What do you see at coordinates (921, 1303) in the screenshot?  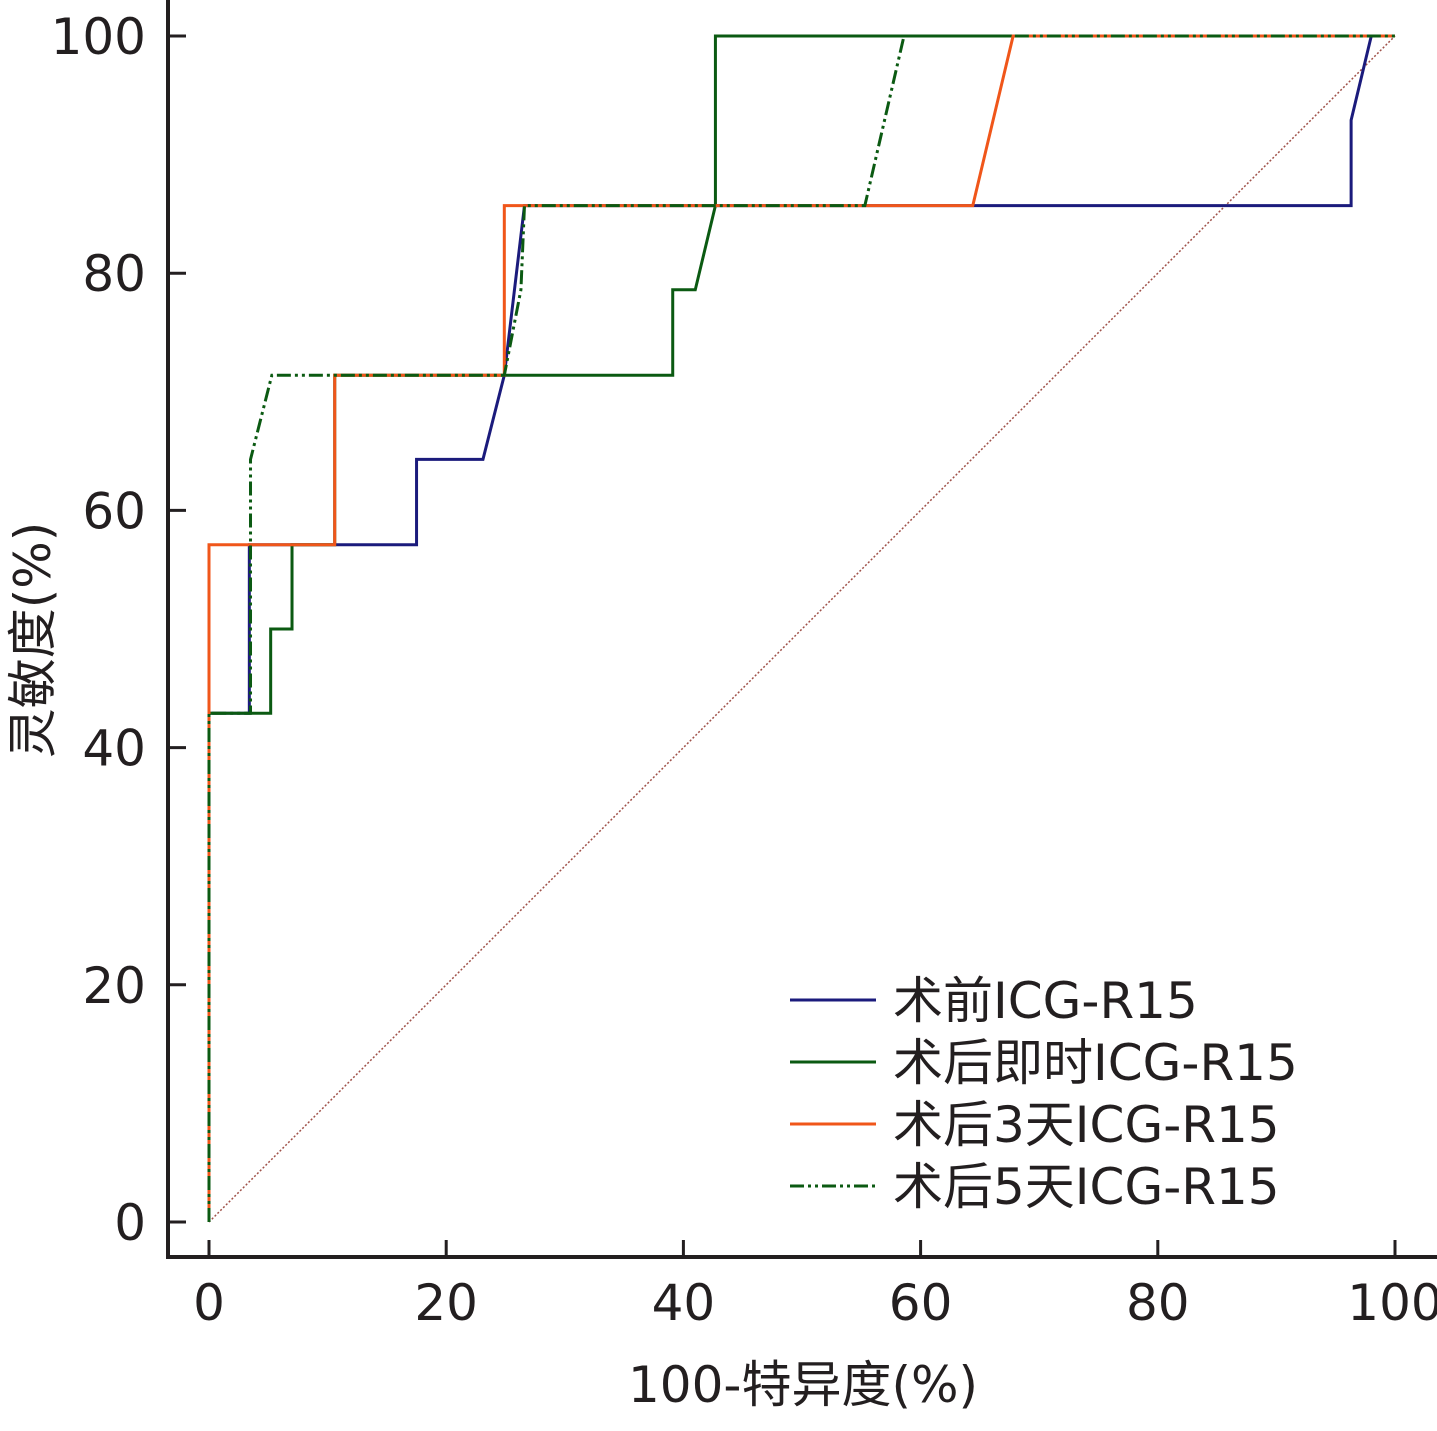 I see `x-tick-label: 60` at bounding box center [921, 1303].